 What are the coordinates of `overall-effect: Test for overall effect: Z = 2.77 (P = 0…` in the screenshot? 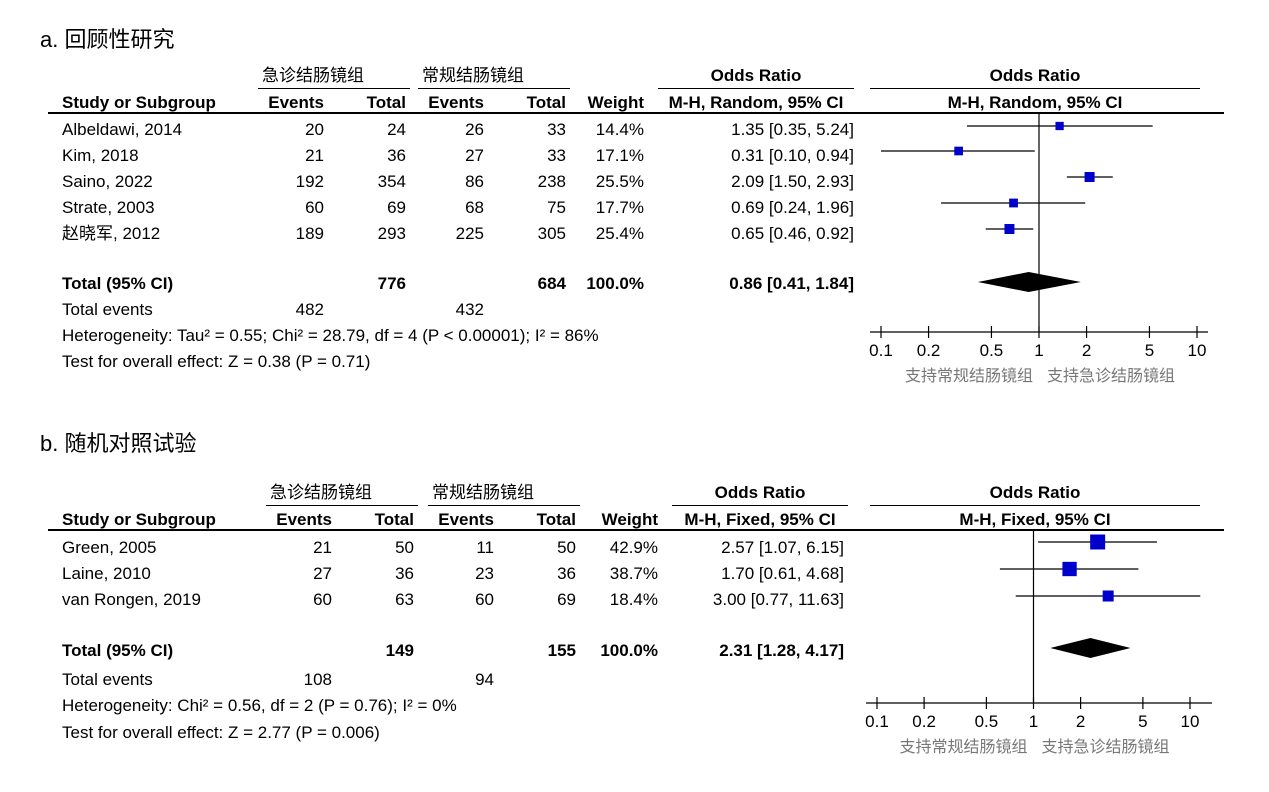 It's located at (221, 732).